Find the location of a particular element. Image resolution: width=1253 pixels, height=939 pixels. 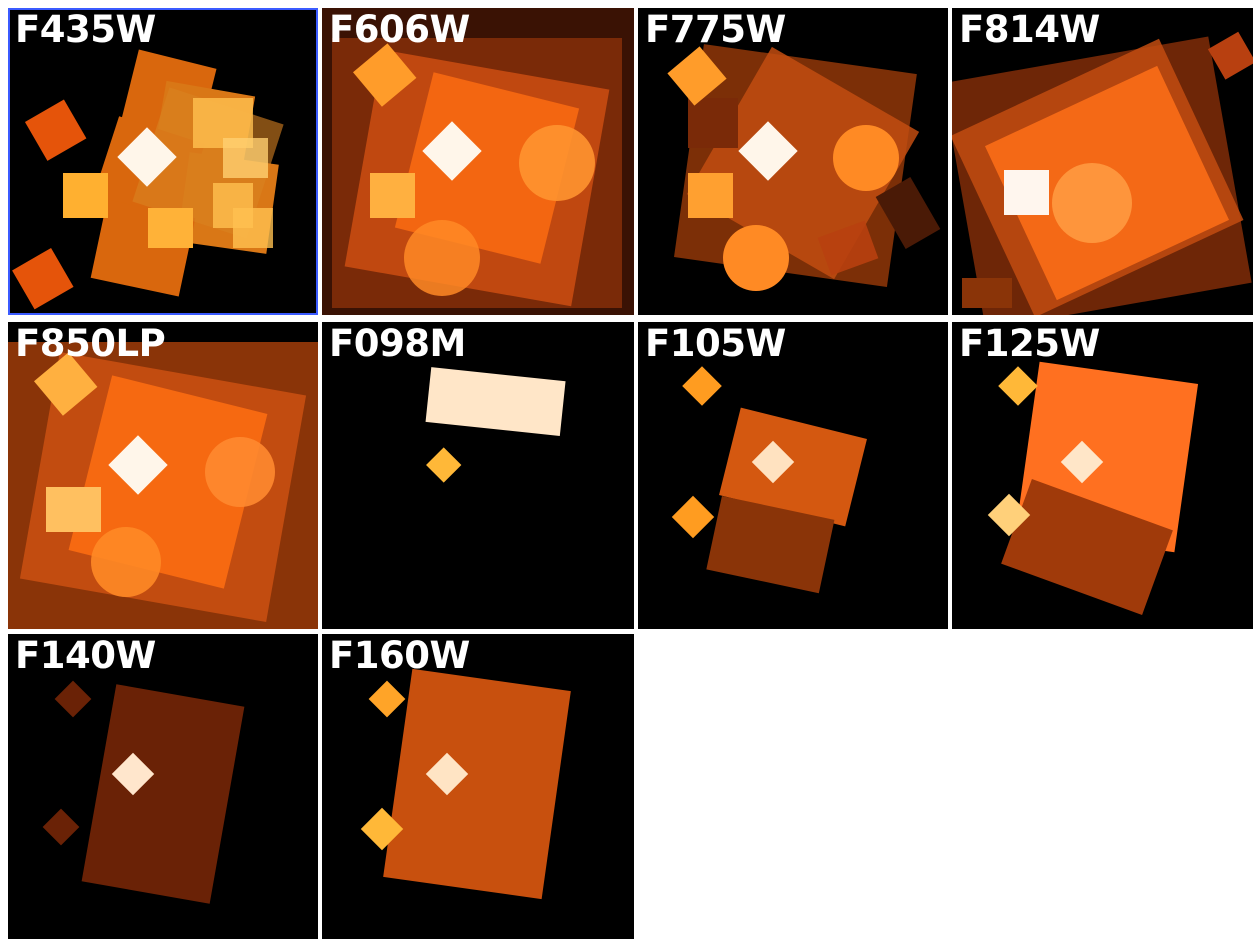

panel-label: F098M is located at coordinates (397, 343).